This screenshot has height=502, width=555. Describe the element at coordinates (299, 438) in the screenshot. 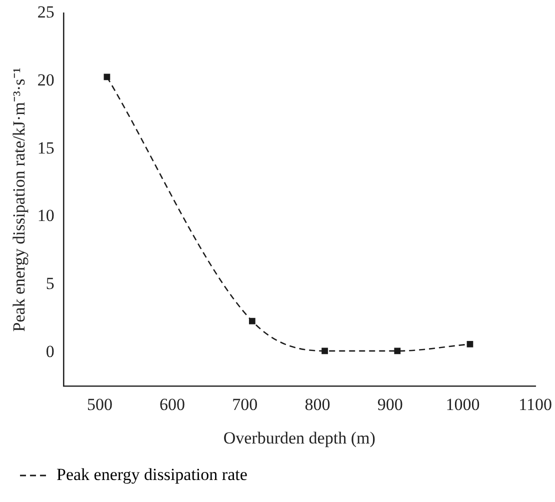

I see `x-axis-title: Overburden depth (m)` at that location.